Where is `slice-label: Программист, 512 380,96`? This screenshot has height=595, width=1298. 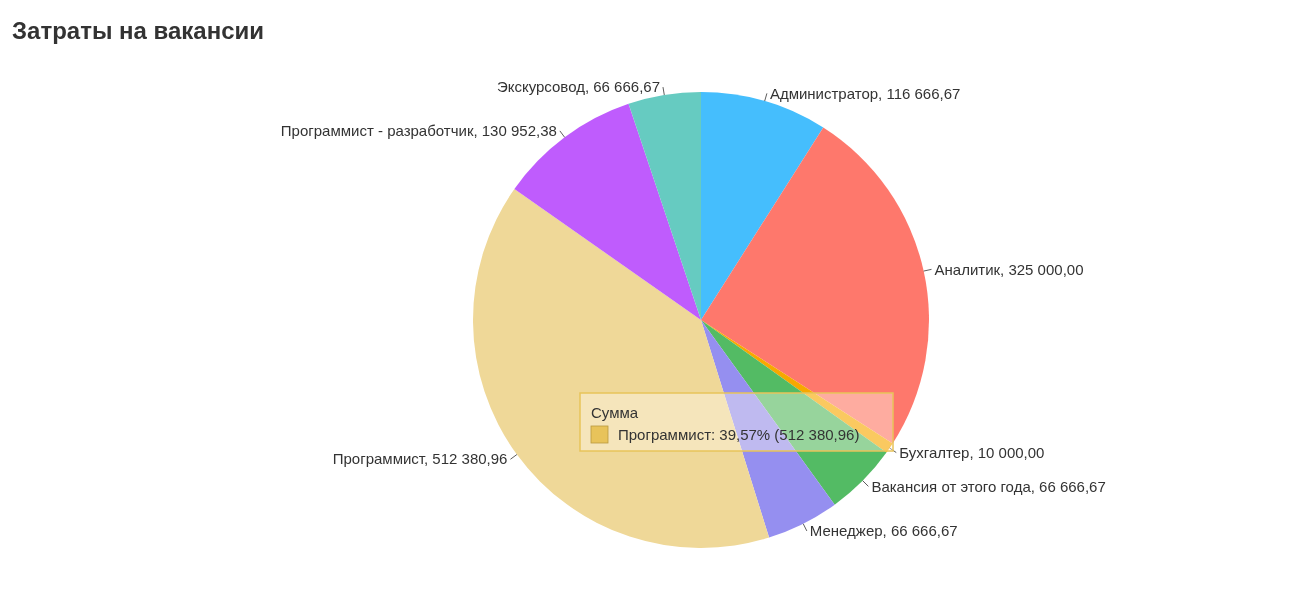 slice-label: Программист, 512 380,96 is located at coordinates (420, 459).